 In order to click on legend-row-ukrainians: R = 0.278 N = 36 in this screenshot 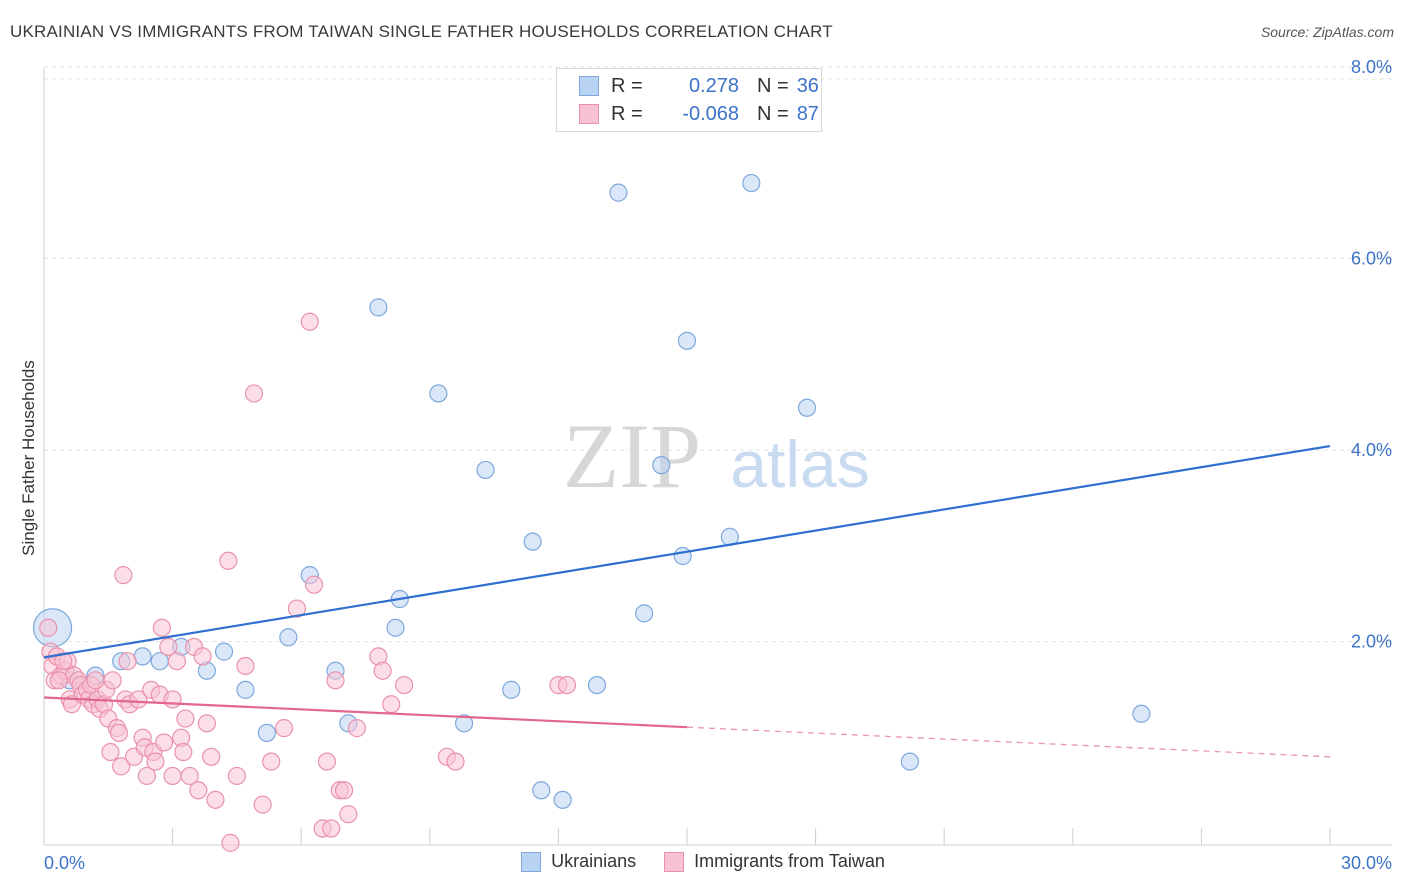, I will do `click(699, 86)`.